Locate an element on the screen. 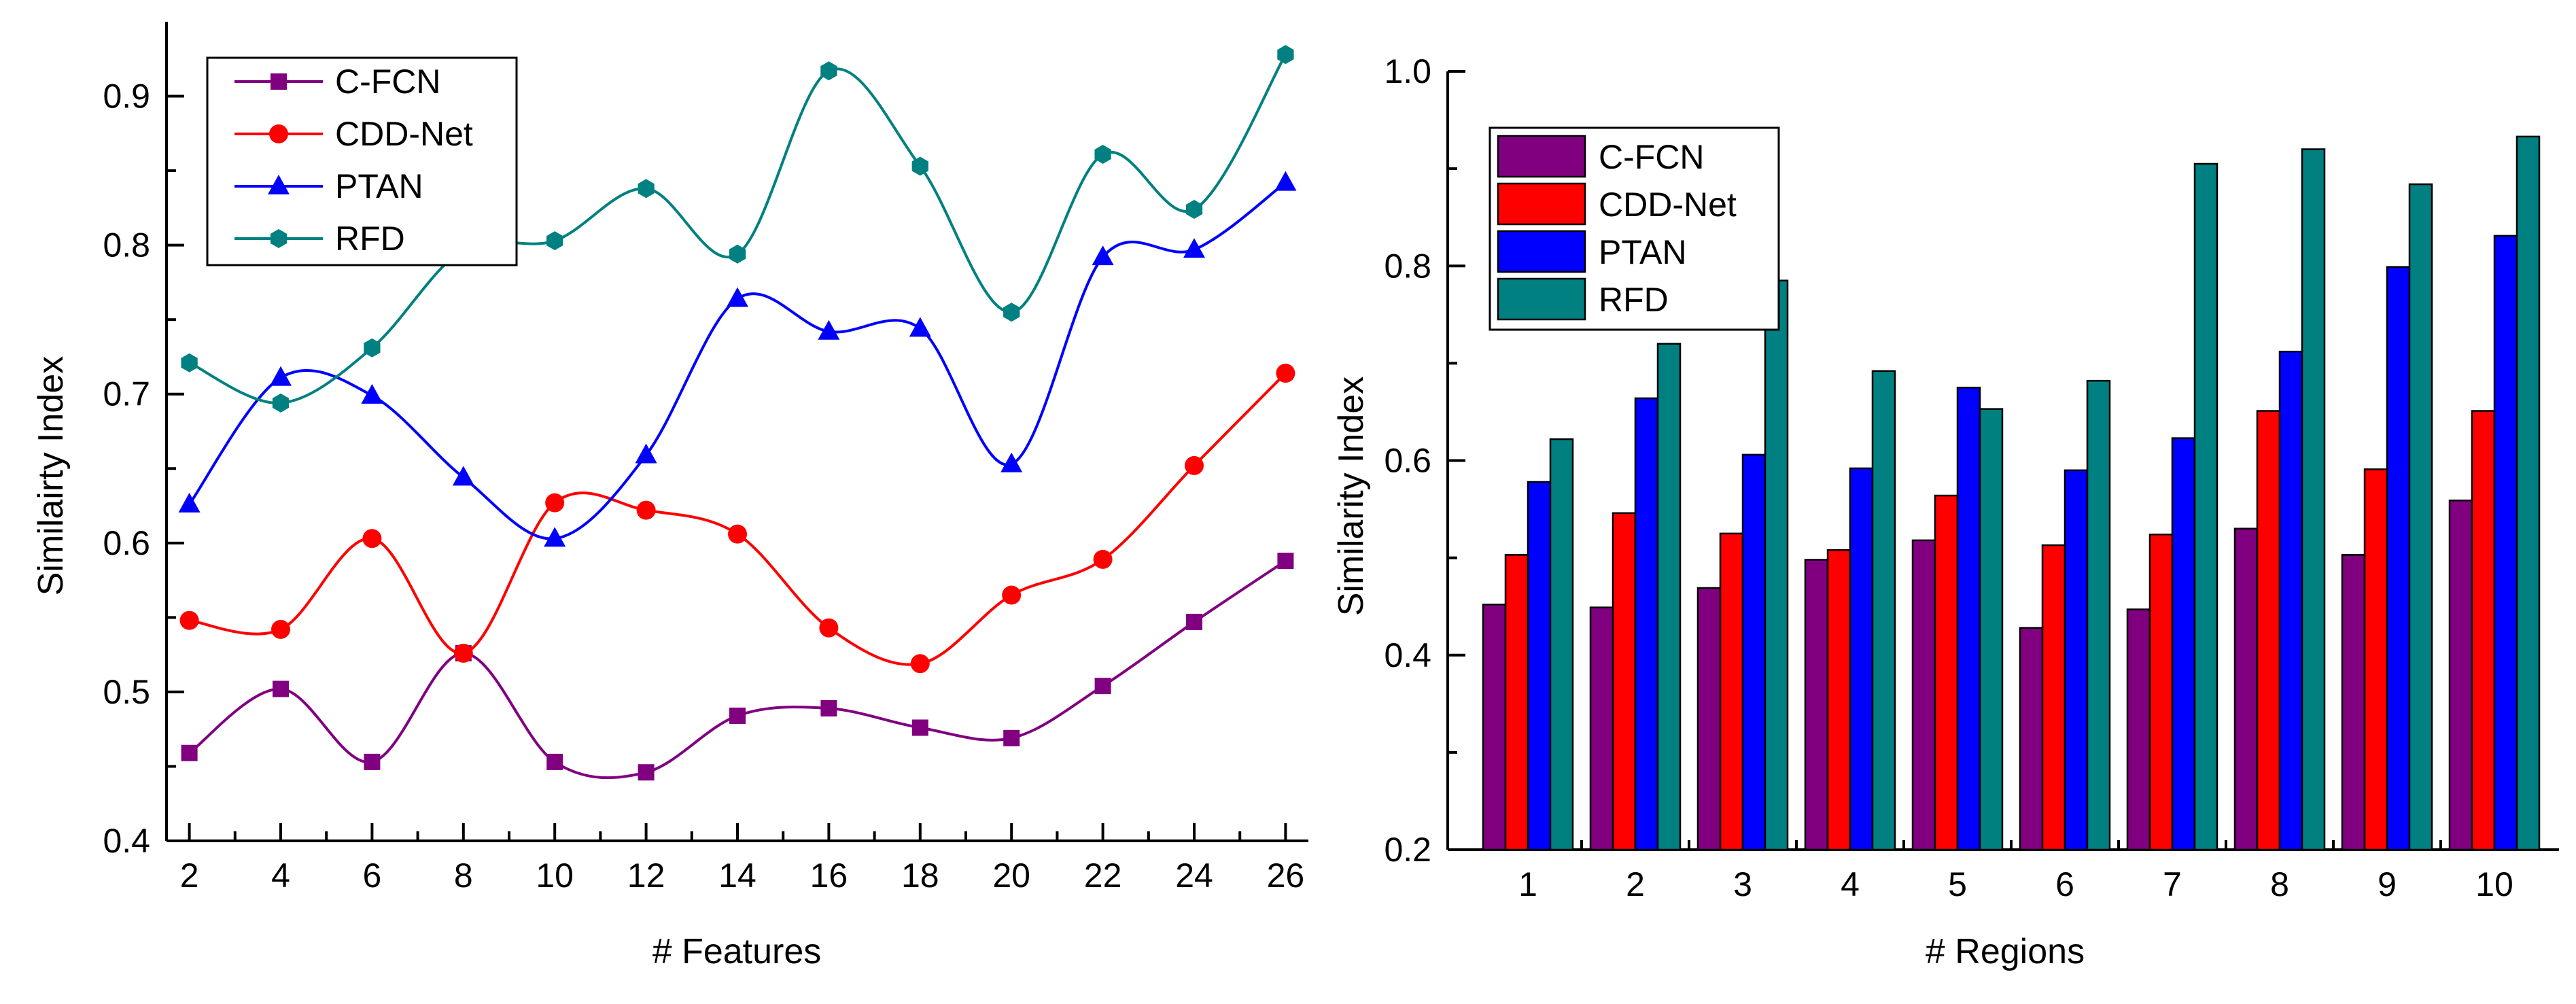  x-tick-label: 7 is located at coordinates (2172, 884).